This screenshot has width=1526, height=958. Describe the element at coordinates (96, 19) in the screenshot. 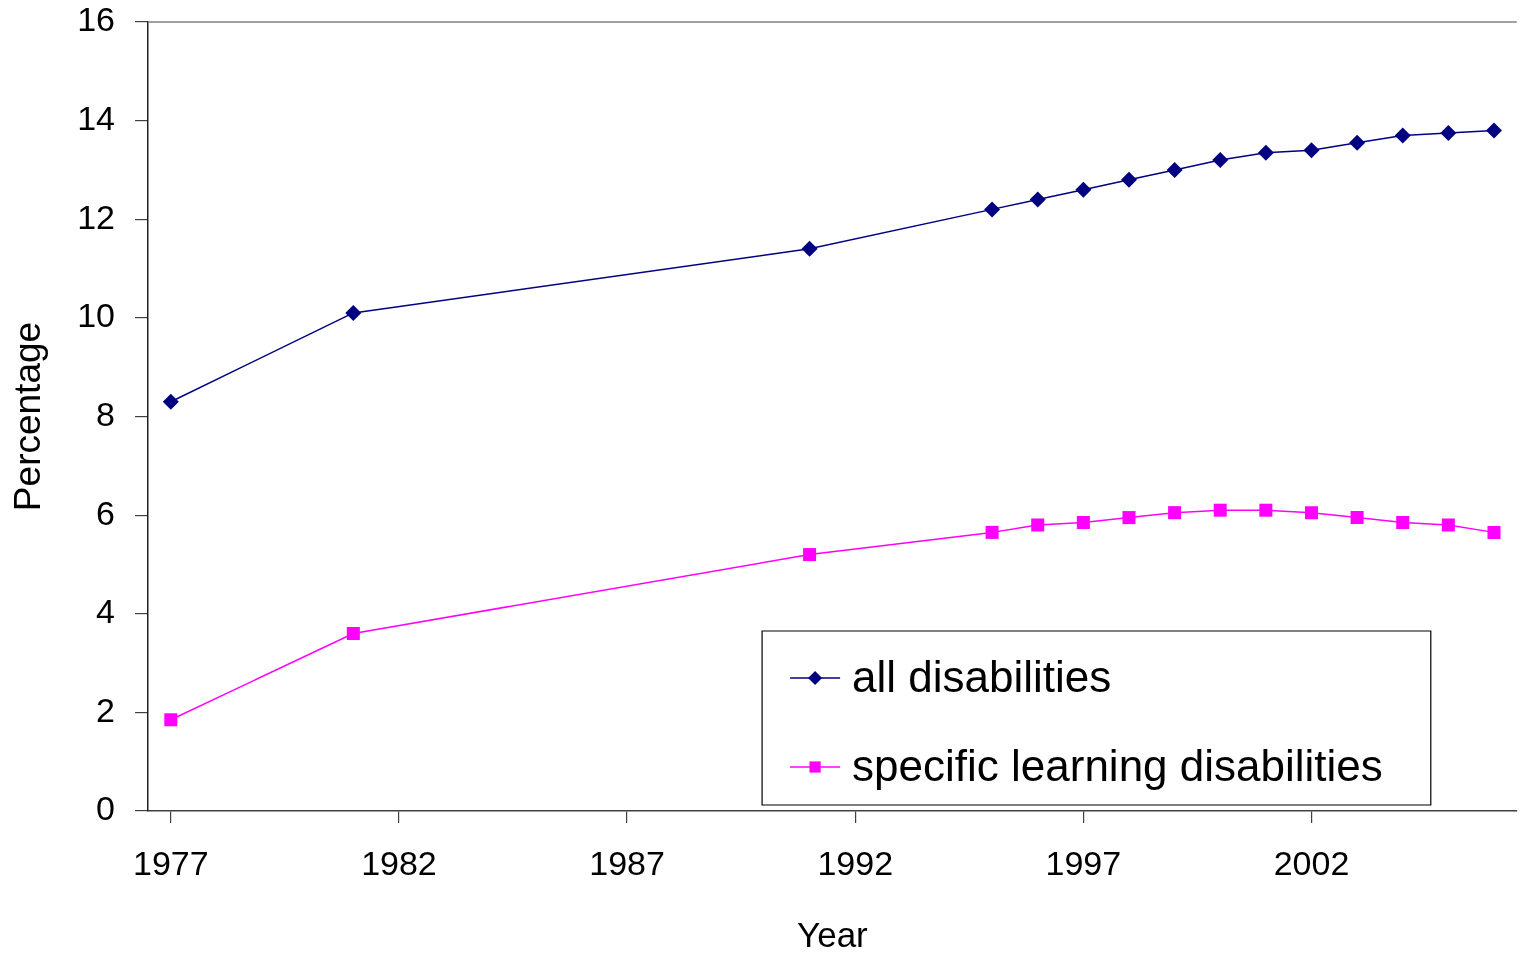

I see `y-tick-label: 16` at that location.